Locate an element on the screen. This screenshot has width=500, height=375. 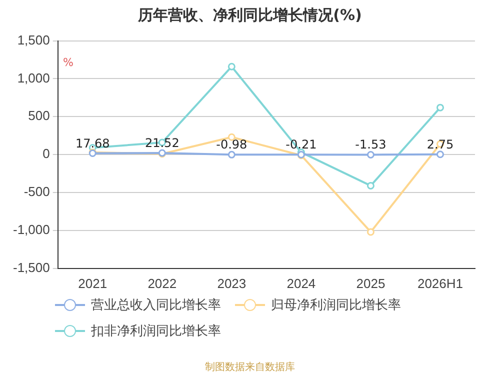
data-label: -0.98 is located at coordinates (232, 145).